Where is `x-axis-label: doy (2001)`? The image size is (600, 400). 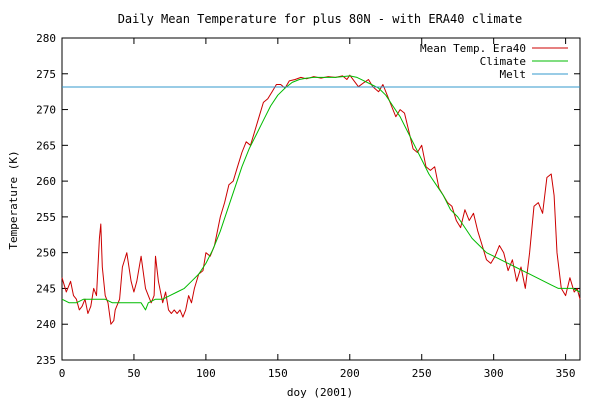 x-axis-label: doy (2001) is located at coordinates (320, 392).